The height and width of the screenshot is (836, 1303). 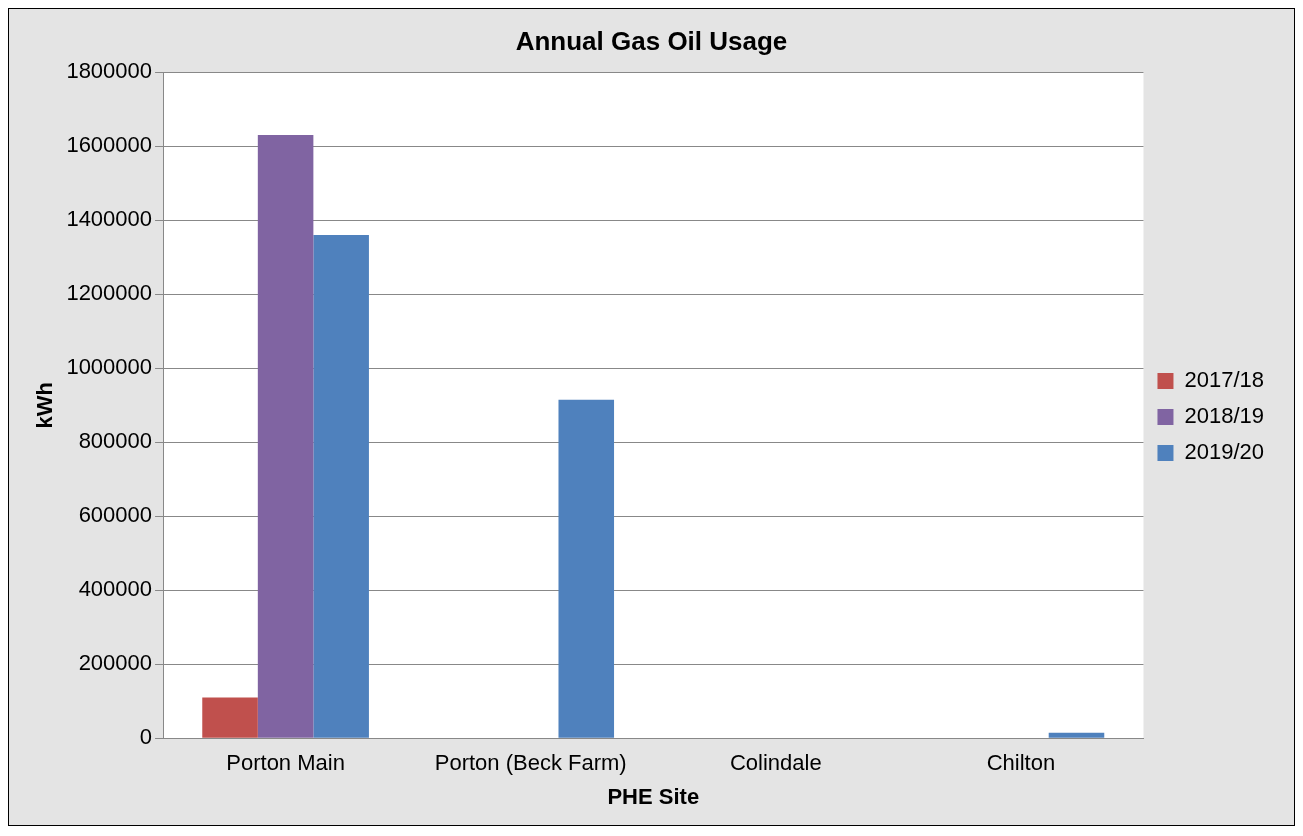 I want to click on x-tick-label: Chilton, so click(x=1021, y=763).